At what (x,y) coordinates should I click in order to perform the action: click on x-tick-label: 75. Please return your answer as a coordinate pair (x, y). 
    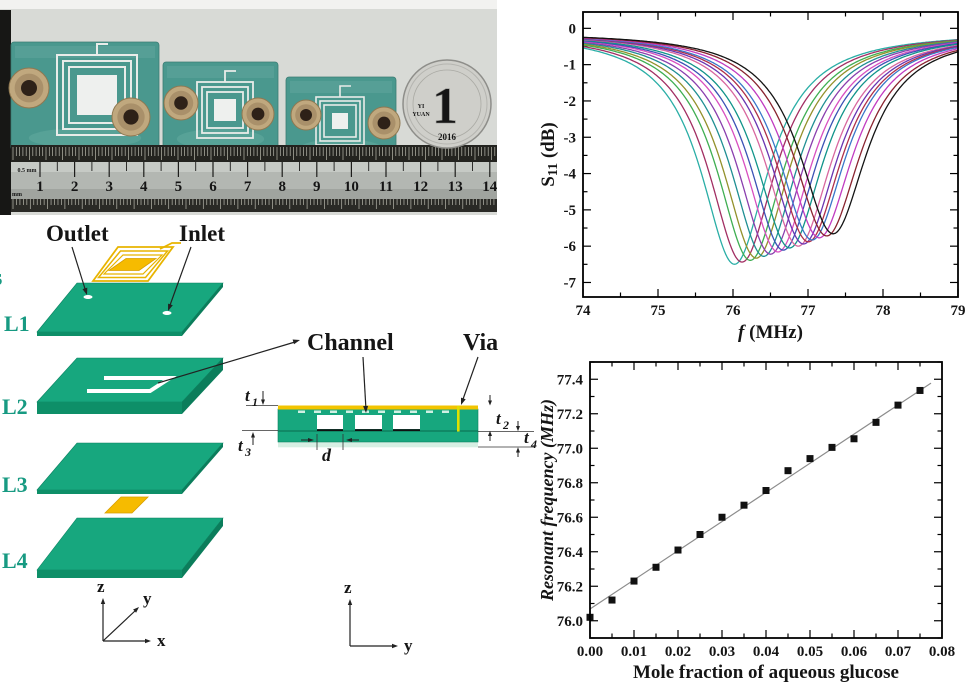
    Looking at the image, I should click on (658, 311).